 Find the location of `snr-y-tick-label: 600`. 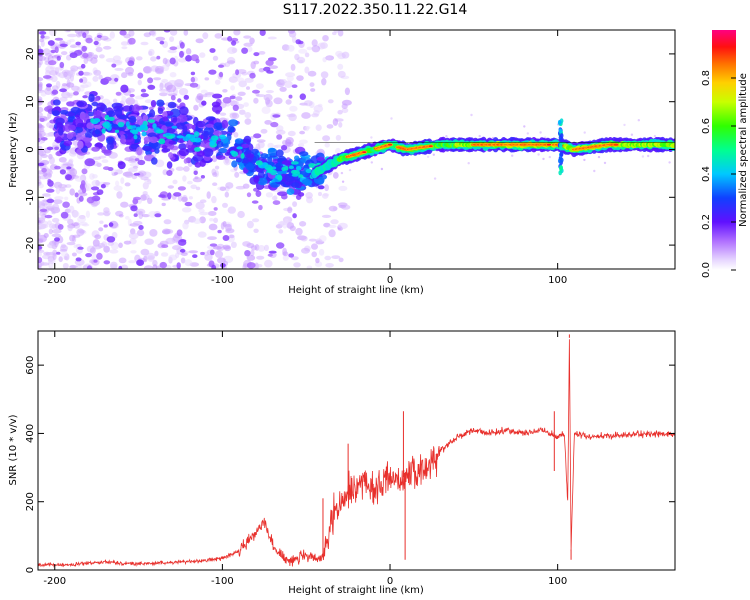

snr-y-tick-label: 600 is located at coordinates (30, 365).